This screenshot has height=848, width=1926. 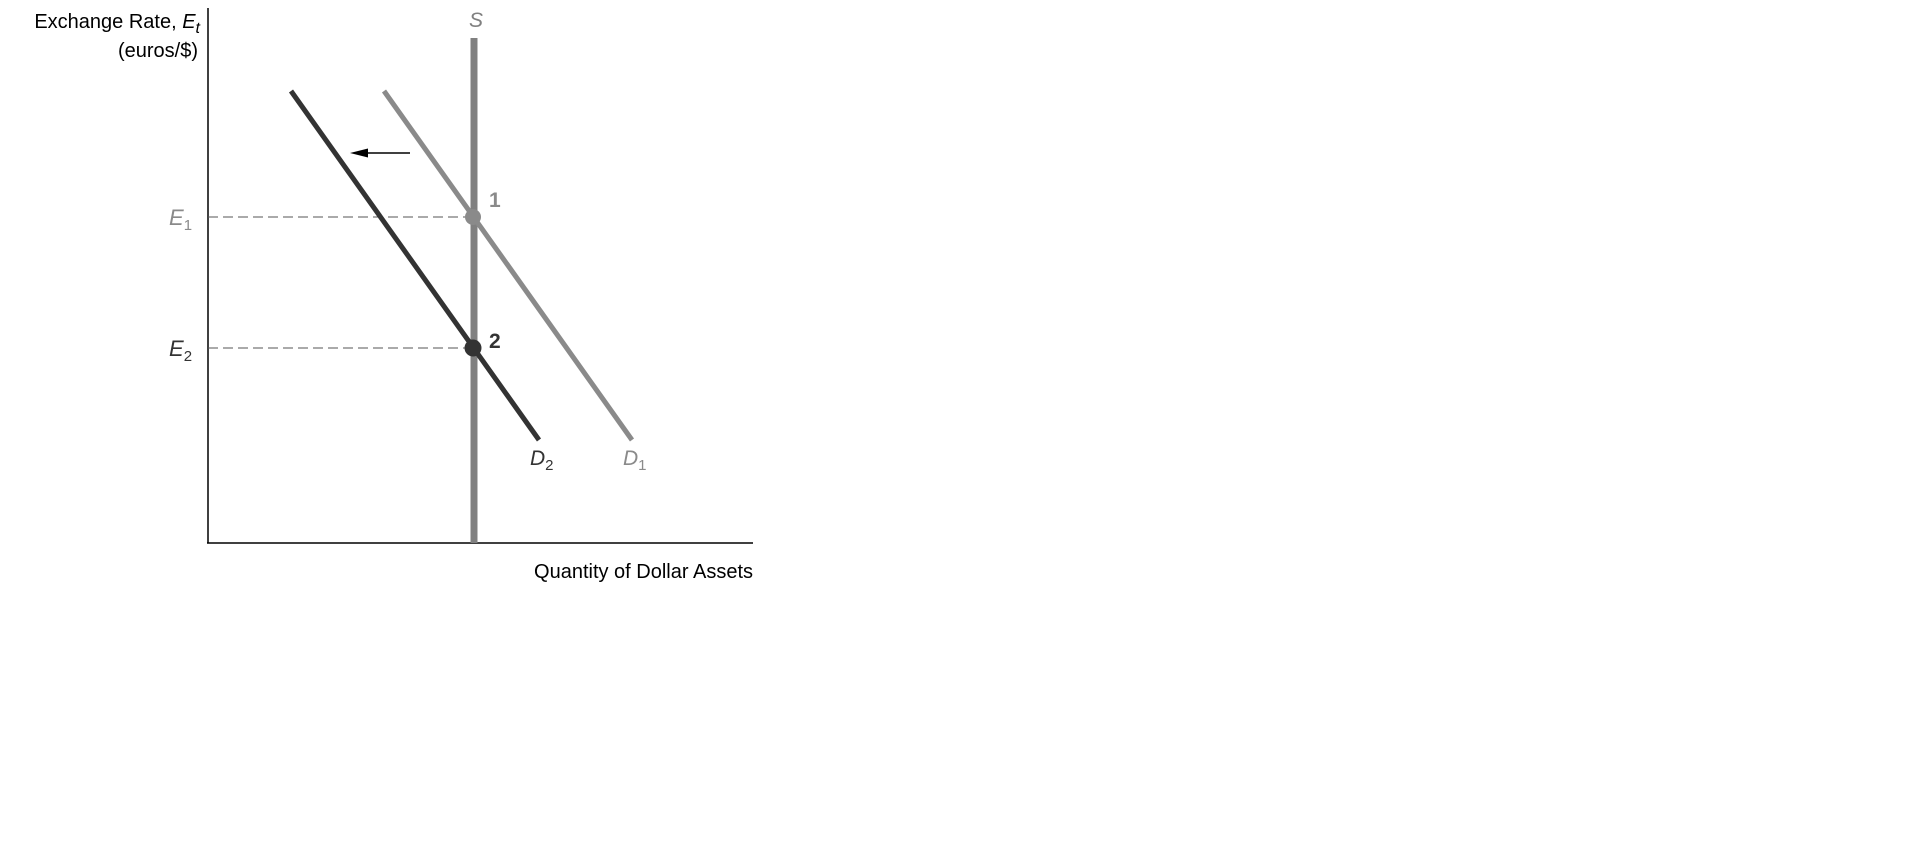 What do you see at coordinates (537, 458) in the screenshot?
I see `demand-d2-symbol: D` at bounding box center [537, 458].